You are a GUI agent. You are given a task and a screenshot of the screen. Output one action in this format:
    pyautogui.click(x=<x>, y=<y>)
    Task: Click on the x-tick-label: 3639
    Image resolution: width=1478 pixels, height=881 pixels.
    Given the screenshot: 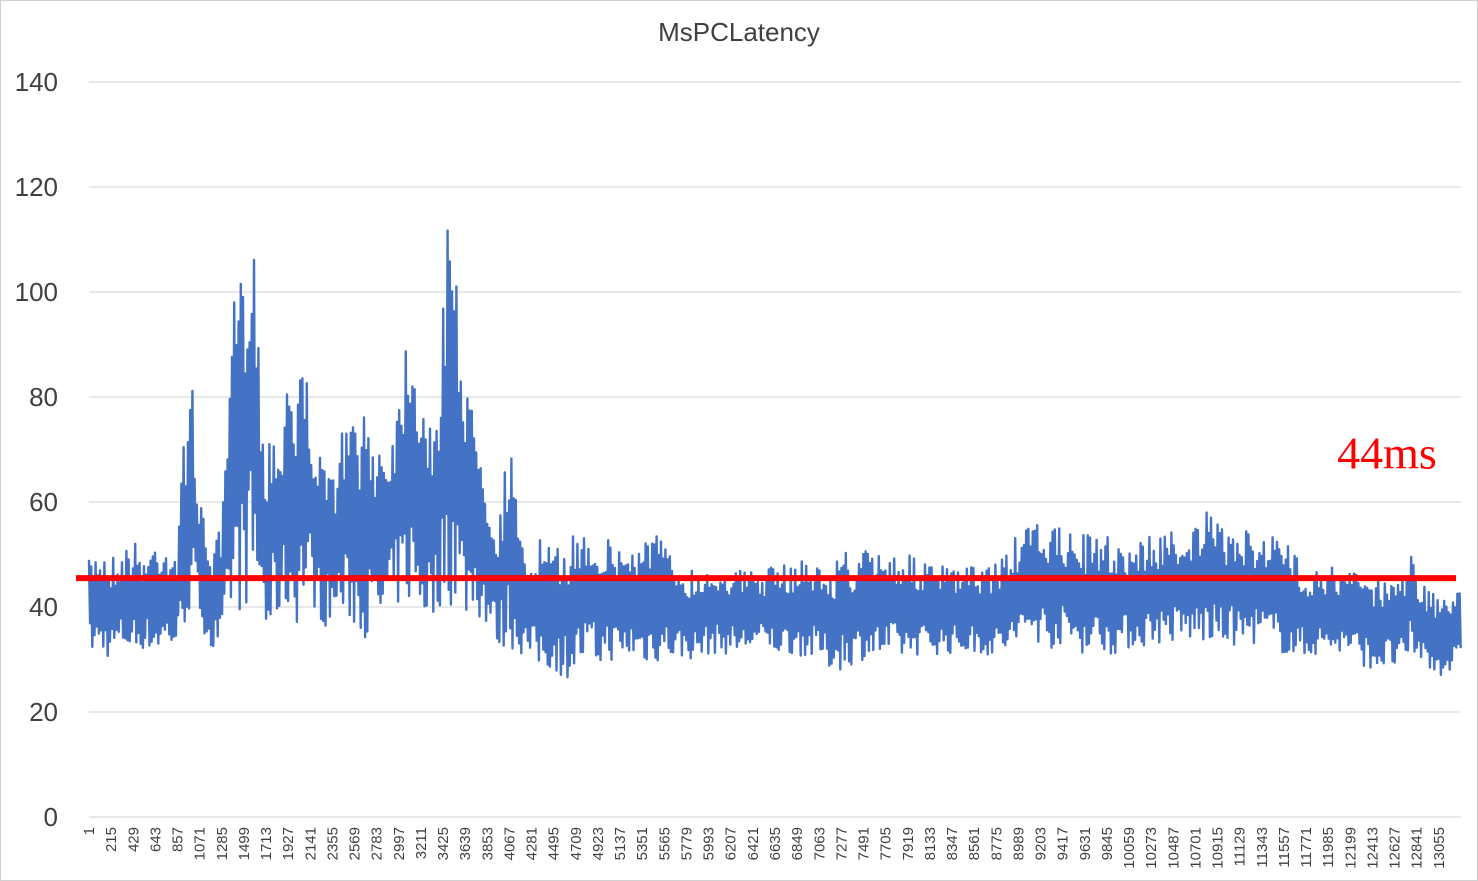 What is the action you would take?
    pyautogui.click(x=465, y=843)
    